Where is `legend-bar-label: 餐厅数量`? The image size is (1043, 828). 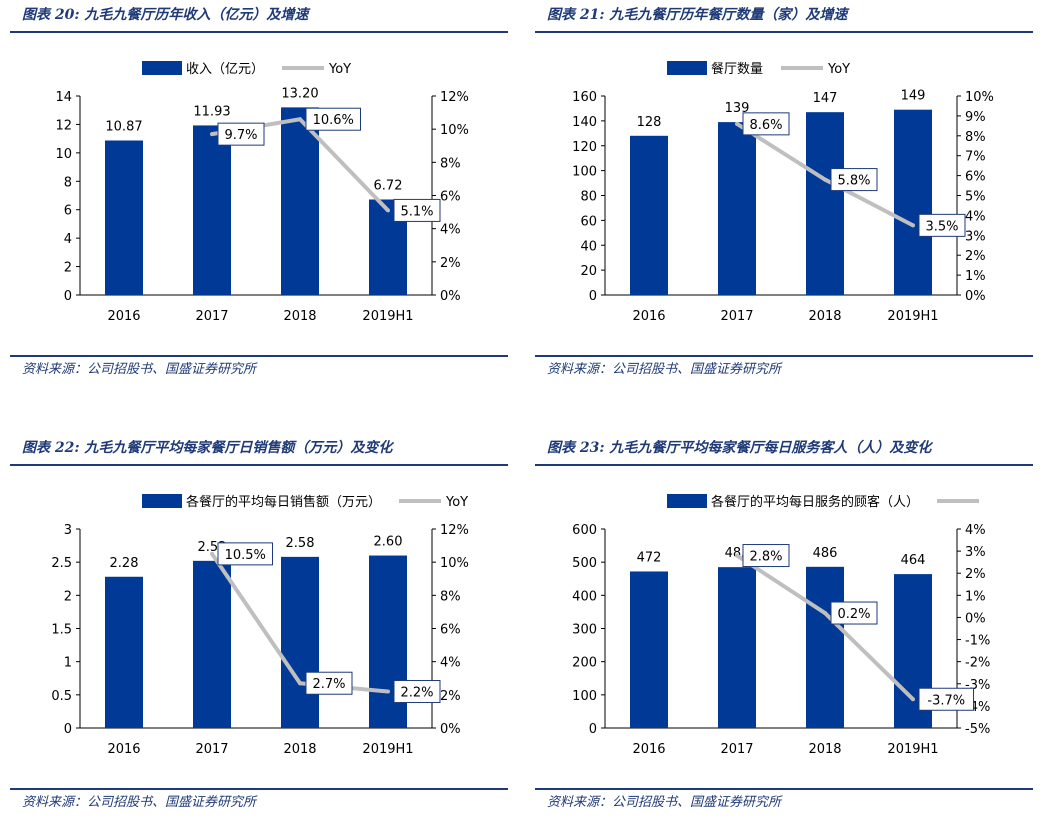 legend-bar-label: 餐厅数量 is located at coordinates (737, 69).